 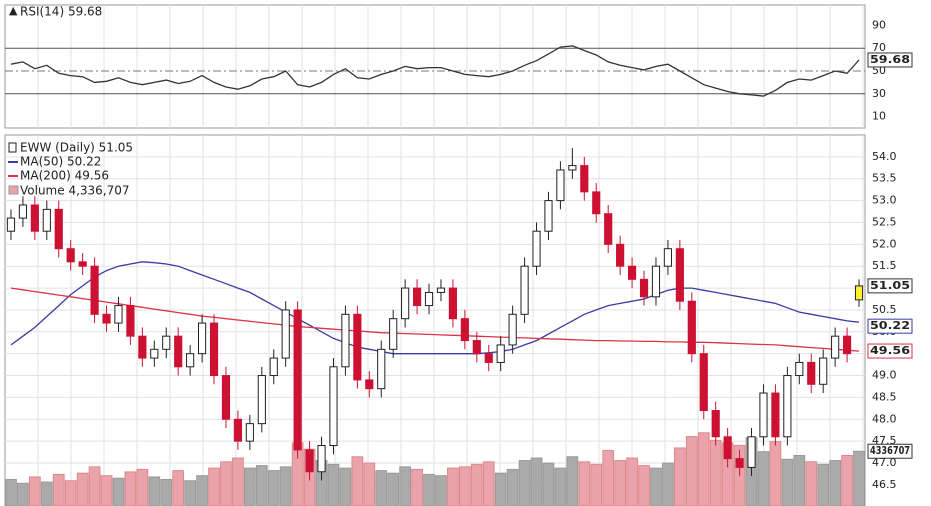 I want to click on y-tick-label: 48.5, so click(x=884, y=396).